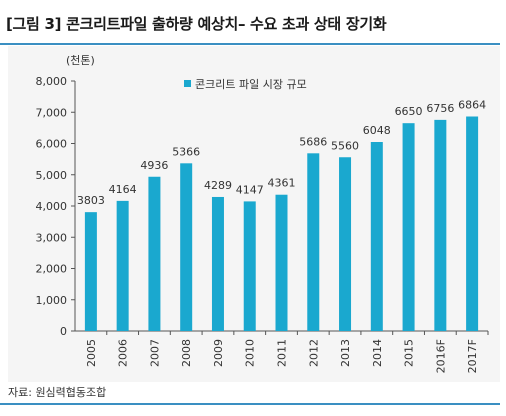 The image size is (506, 416). Describe the element at coordinates (409, 111) in the screenshot. I see `data-label: 6650` at that location.